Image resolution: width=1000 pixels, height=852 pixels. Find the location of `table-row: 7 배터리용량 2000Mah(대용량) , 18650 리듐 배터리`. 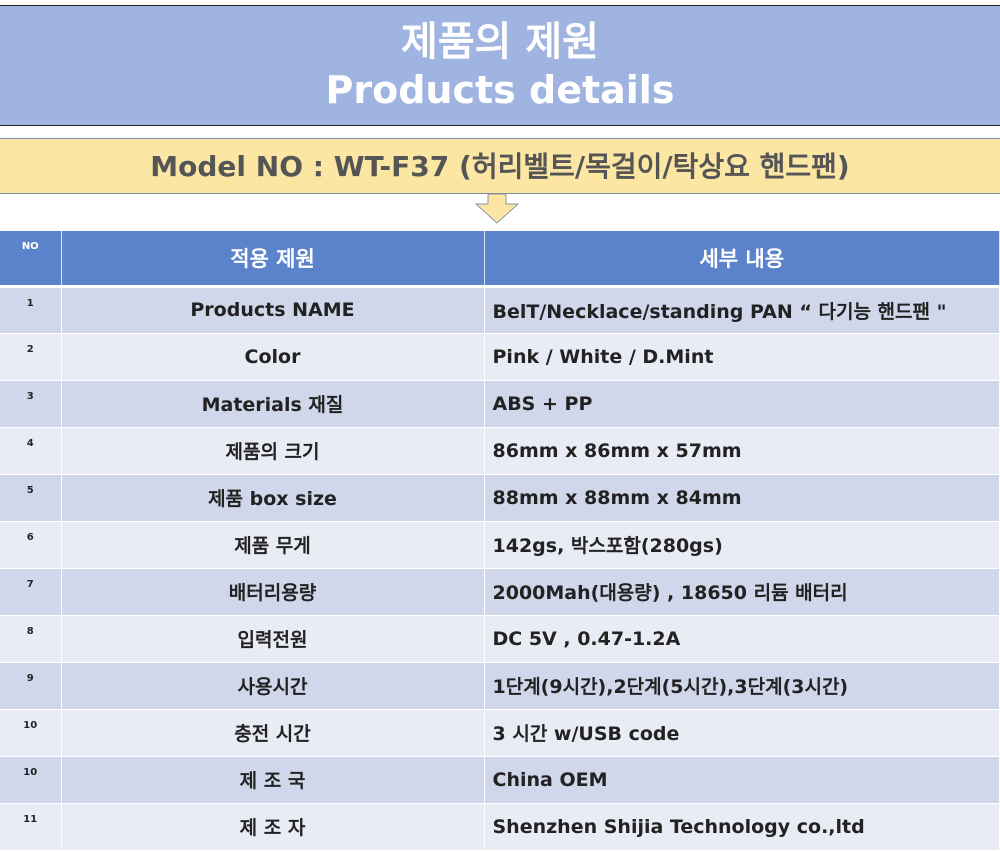

table-row: 7 배터리용량 2000Mah(대용량) , 18650 리듐 배터리 is located at coordinates (500, 592).